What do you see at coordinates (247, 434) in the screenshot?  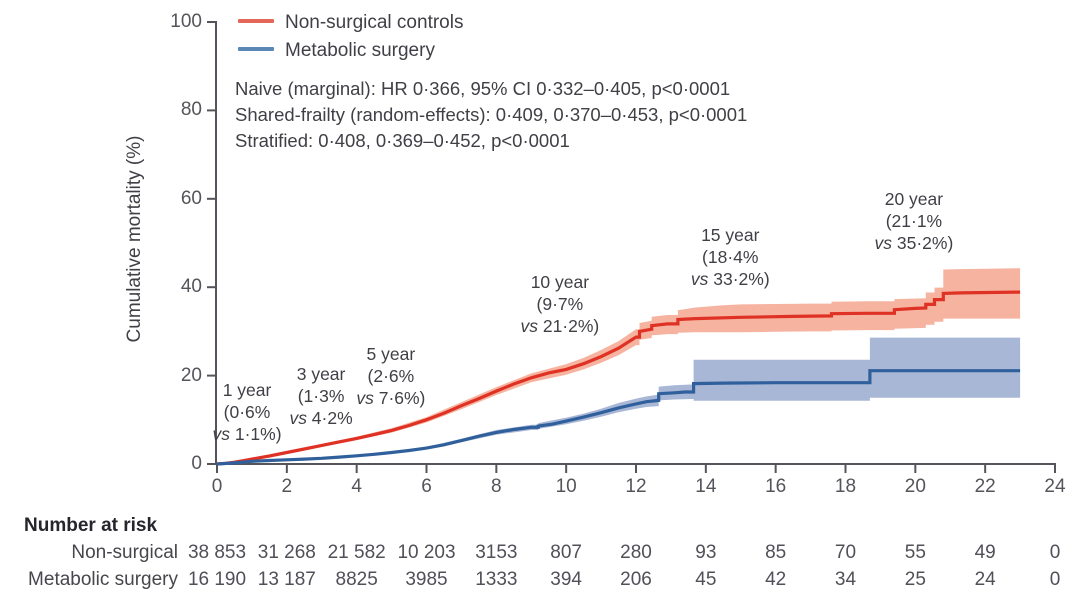 I see `annotation-line: vs 1·1%)` at bounding box center [247, 434].